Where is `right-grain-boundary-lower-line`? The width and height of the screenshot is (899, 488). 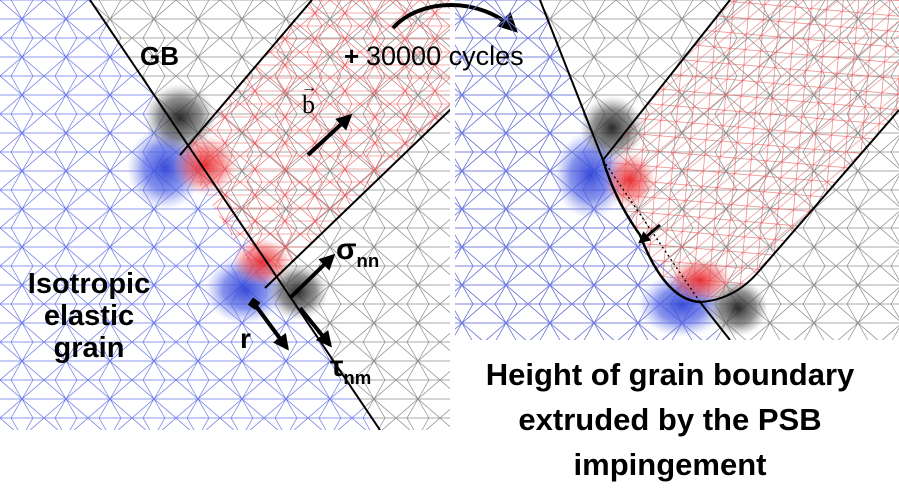
right-grain-boundary-lower-line is located at coordinates (715, 320).